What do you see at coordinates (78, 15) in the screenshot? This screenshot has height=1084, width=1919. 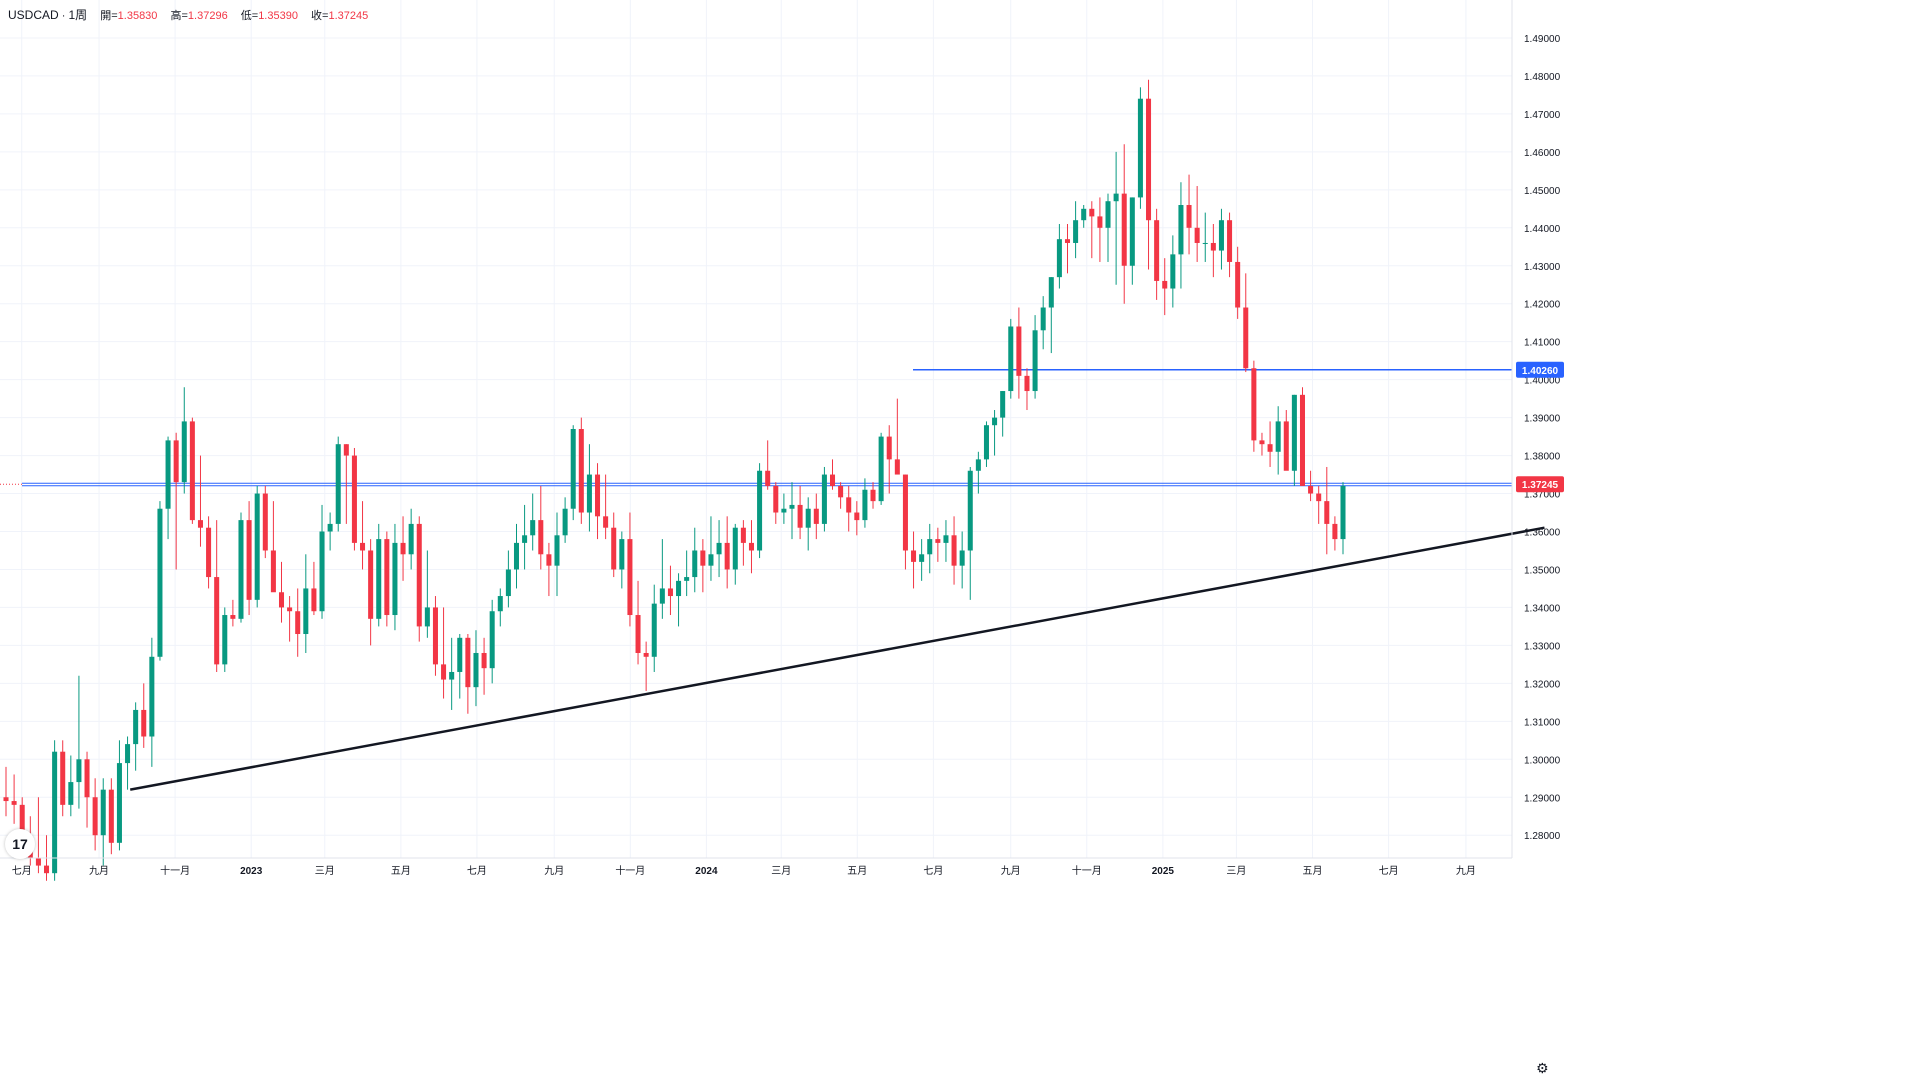 I see `interval-label: 1周` at bounding box center [78, 15].